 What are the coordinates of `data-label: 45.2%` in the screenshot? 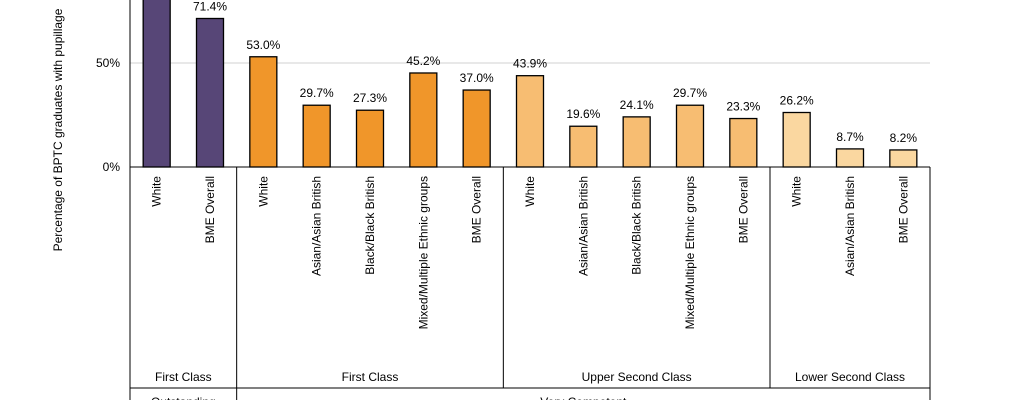 It's located at (423, 61).